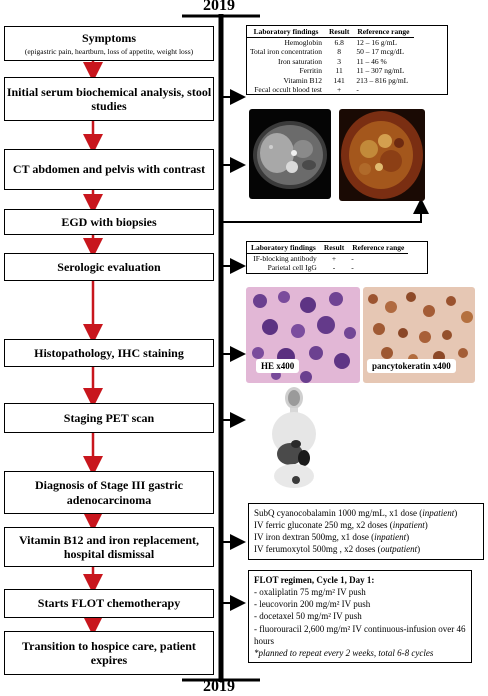 This screenshot has width=488, height=696. I want to click on year-end-label: 2019, so click(219, 686).